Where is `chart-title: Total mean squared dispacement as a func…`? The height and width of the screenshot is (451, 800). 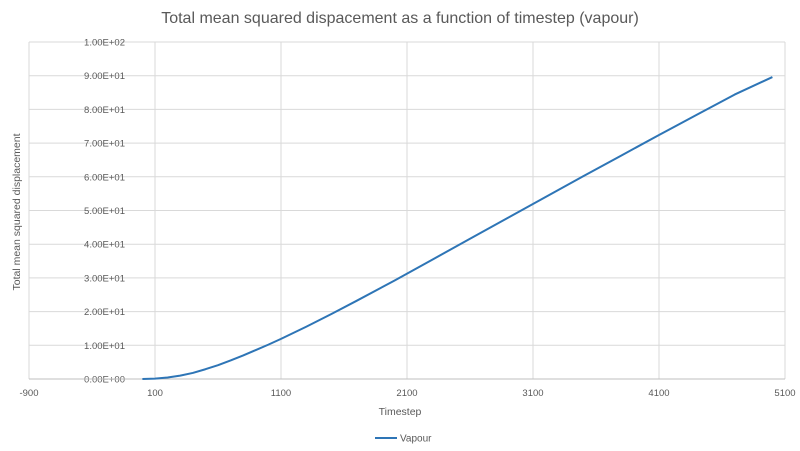
chart-title: Total mean squared dispacement as a func… is located at coordinates (400, 18).